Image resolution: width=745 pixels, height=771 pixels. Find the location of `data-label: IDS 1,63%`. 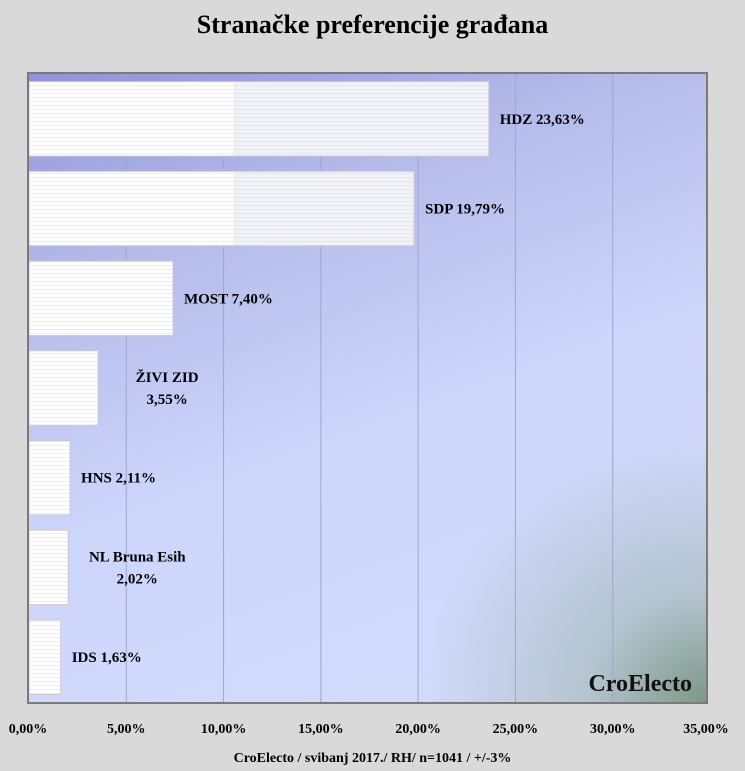

data-label: IDS 1,63% is located at coordinates (107, 658).